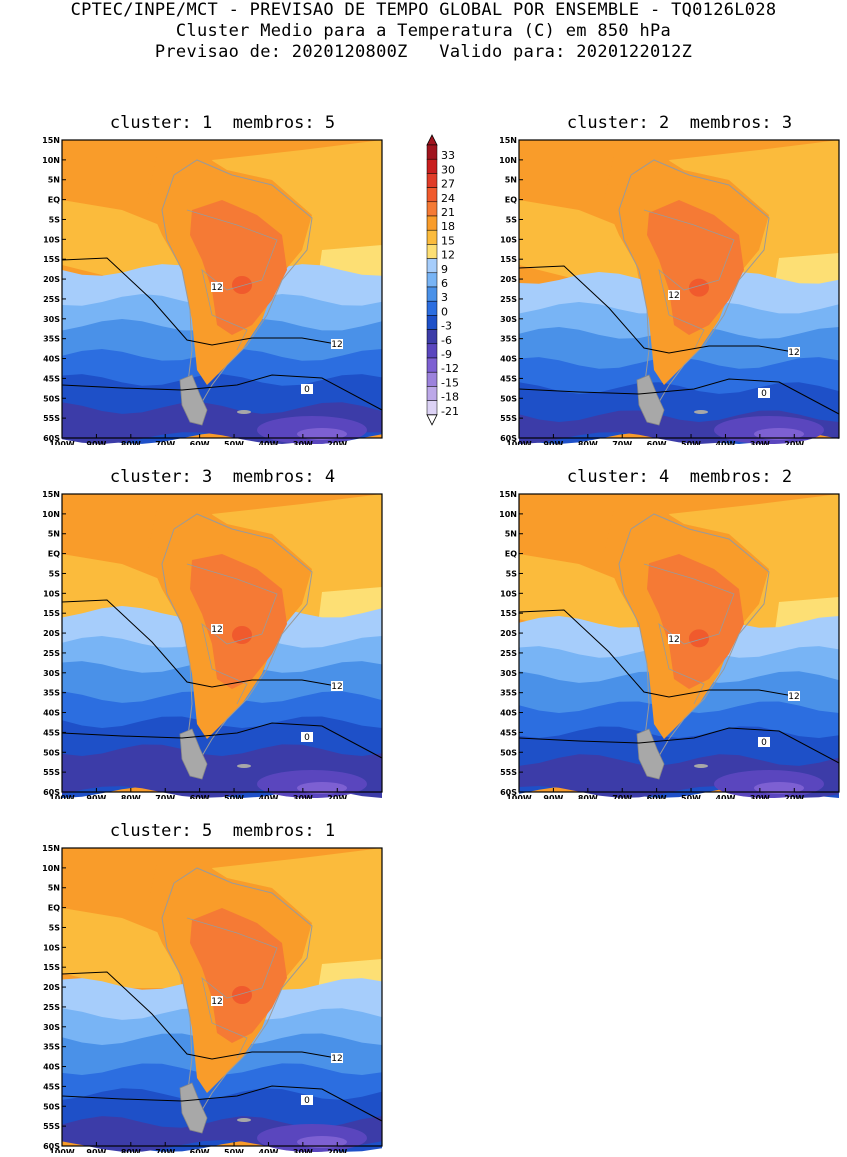  I want to click on continent-hot, so click(695, 621).